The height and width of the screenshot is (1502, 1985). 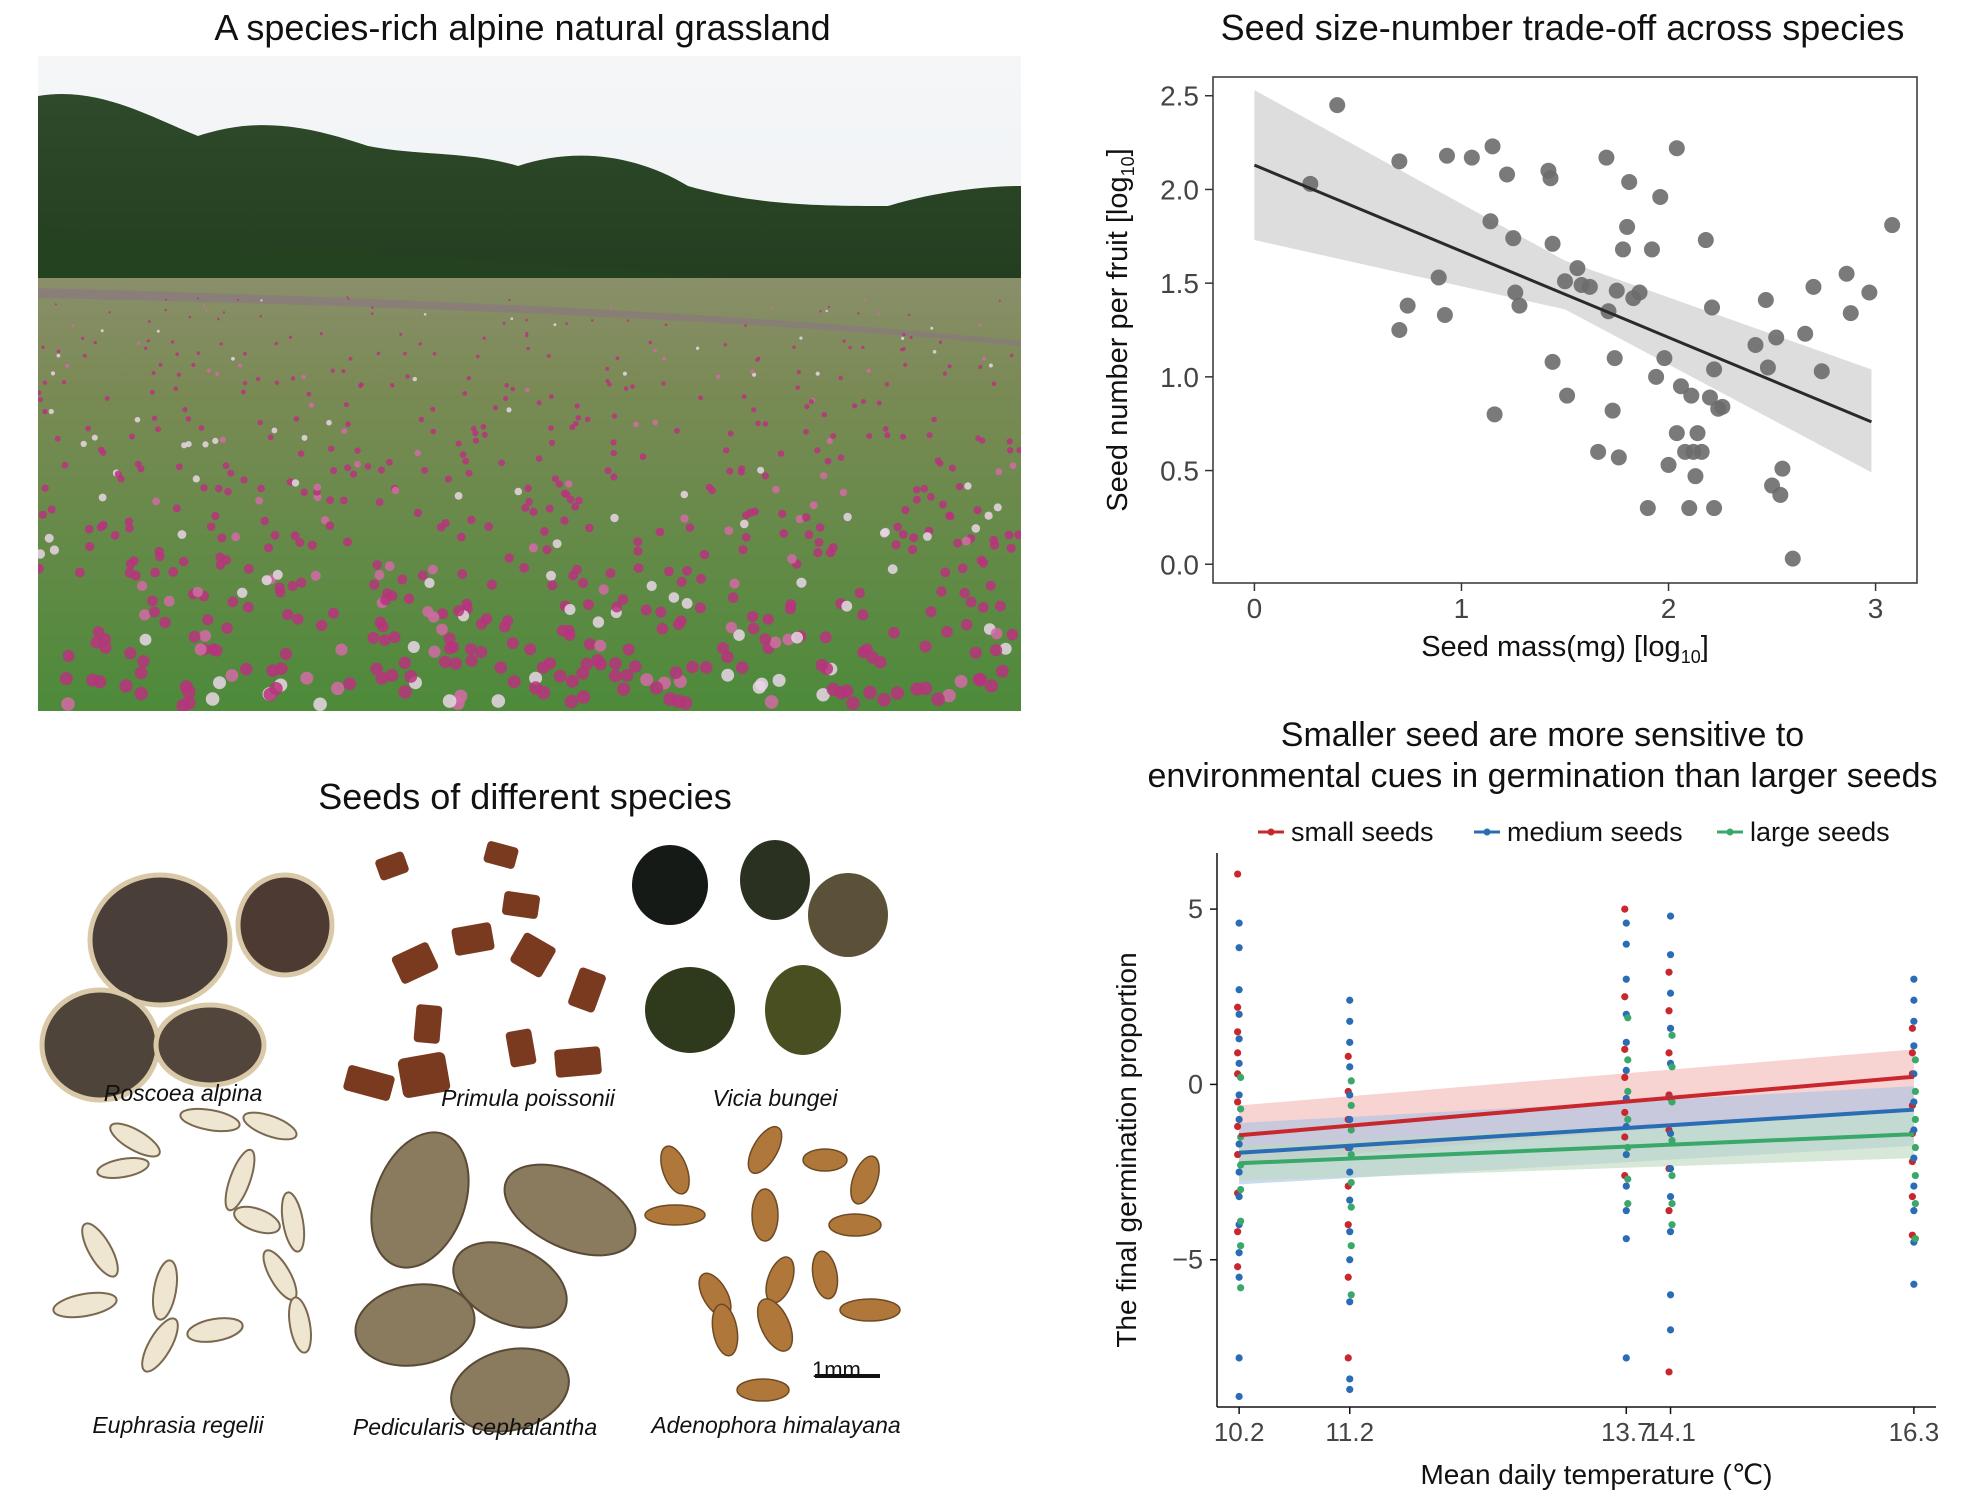 I want to click on flower-scatter, so click(x=529, y=503).